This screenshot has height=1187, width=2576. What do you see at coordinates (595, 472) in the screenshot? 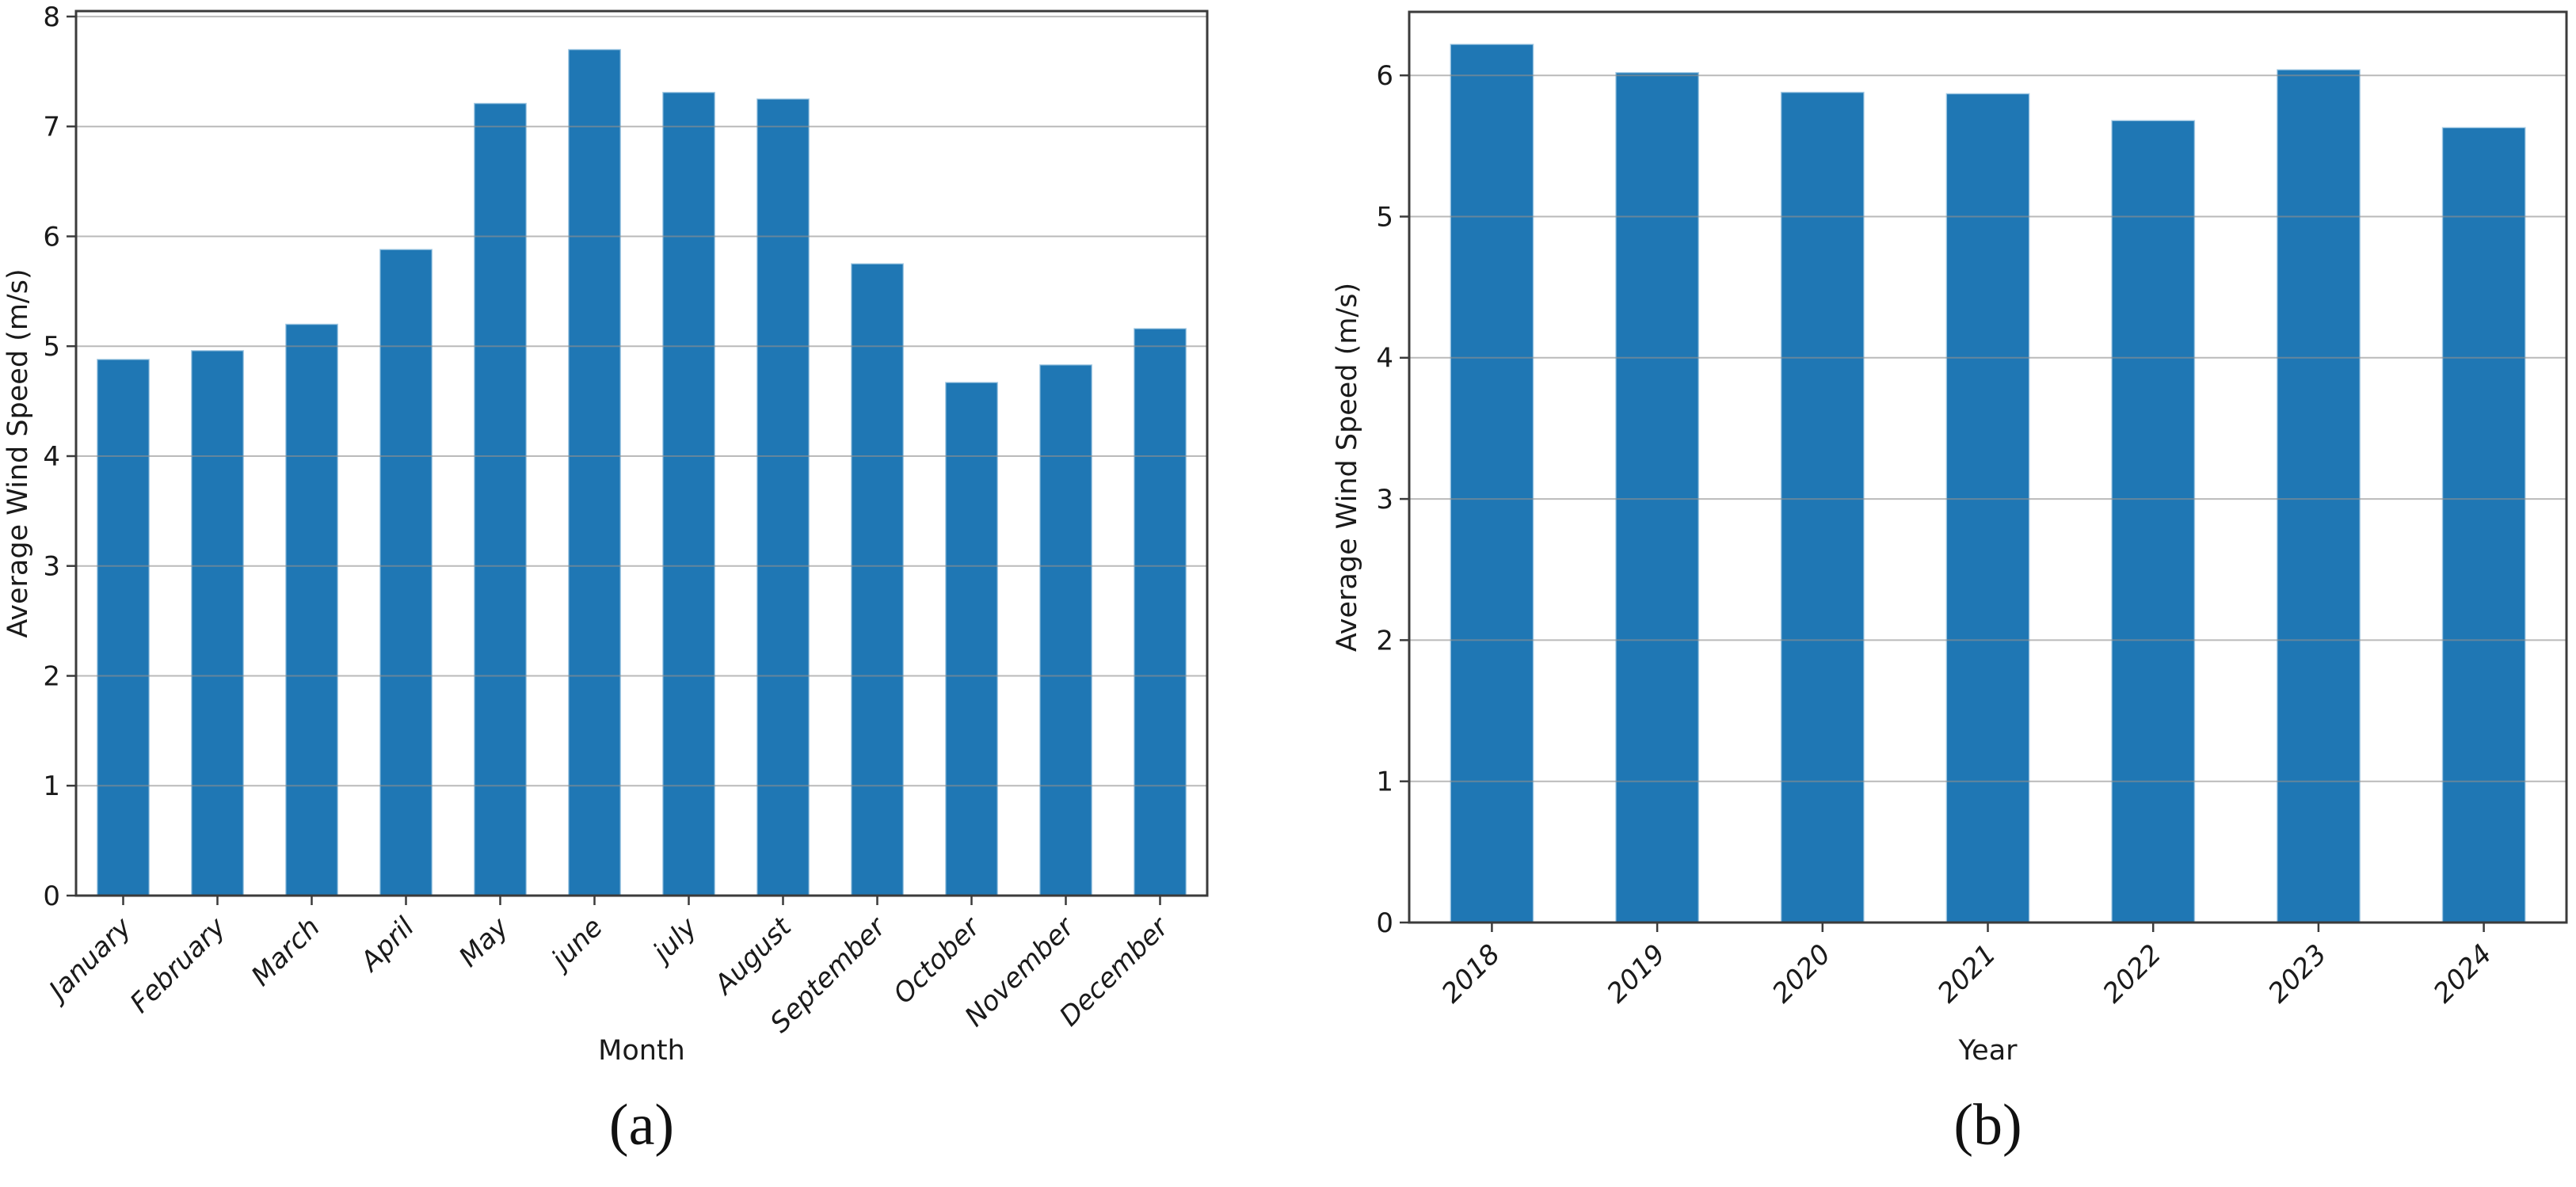
I see `bar-june` at bounding box center [595, 472].